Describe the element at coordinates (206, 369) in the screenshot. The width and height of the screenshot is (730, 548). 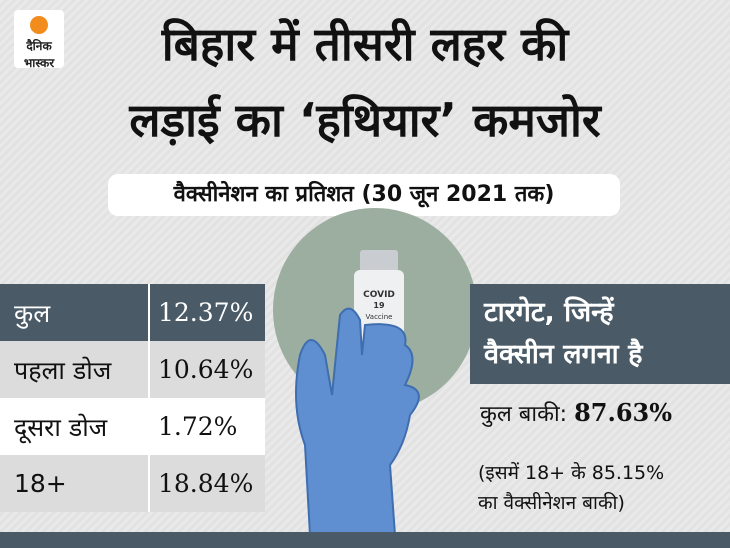
I see `table-value: 10.64%` at that location.